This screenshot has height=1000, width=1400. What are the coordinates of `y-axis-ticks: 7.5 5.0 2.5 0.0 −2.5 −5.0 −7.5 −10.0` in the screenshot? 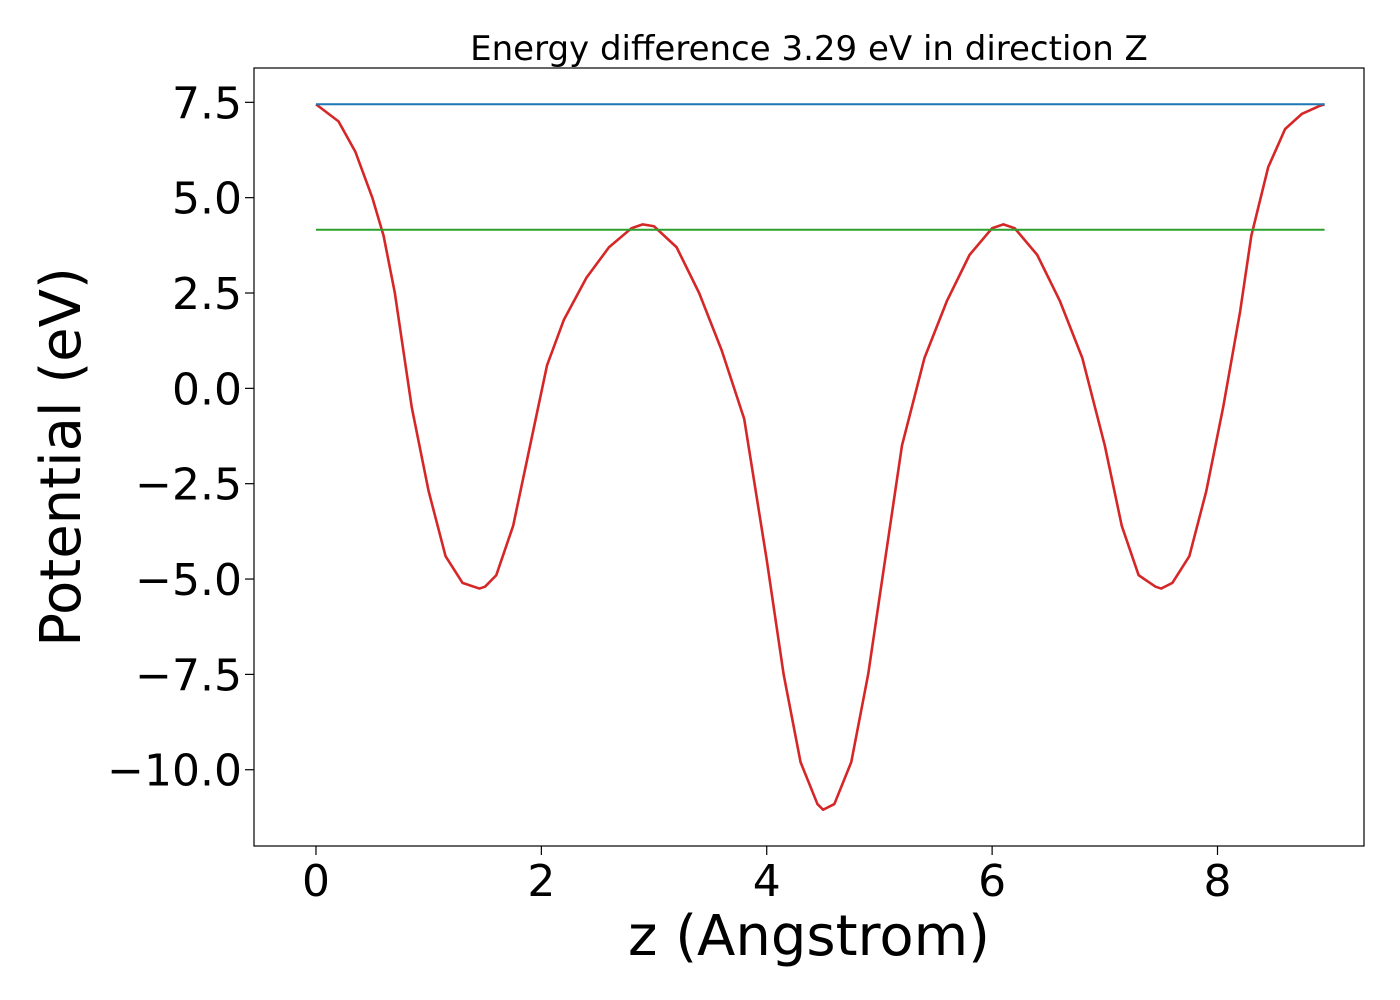 It's located at (180, 437).